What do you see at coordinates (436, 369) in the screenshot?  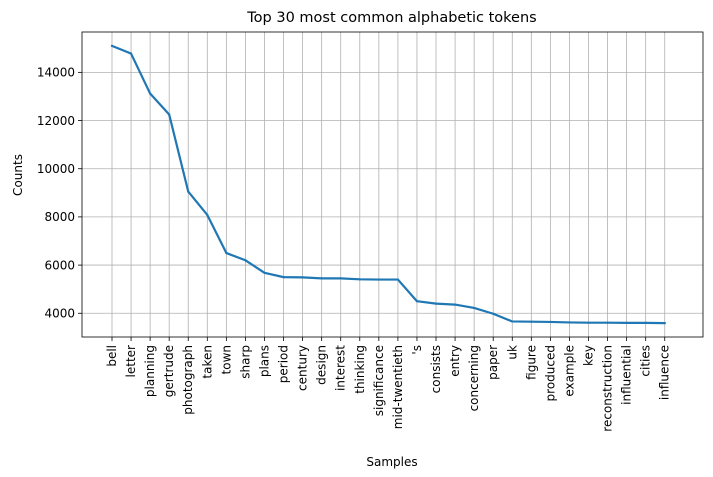 I see `x-tick-label: consists` at bounding box center [436, 369].